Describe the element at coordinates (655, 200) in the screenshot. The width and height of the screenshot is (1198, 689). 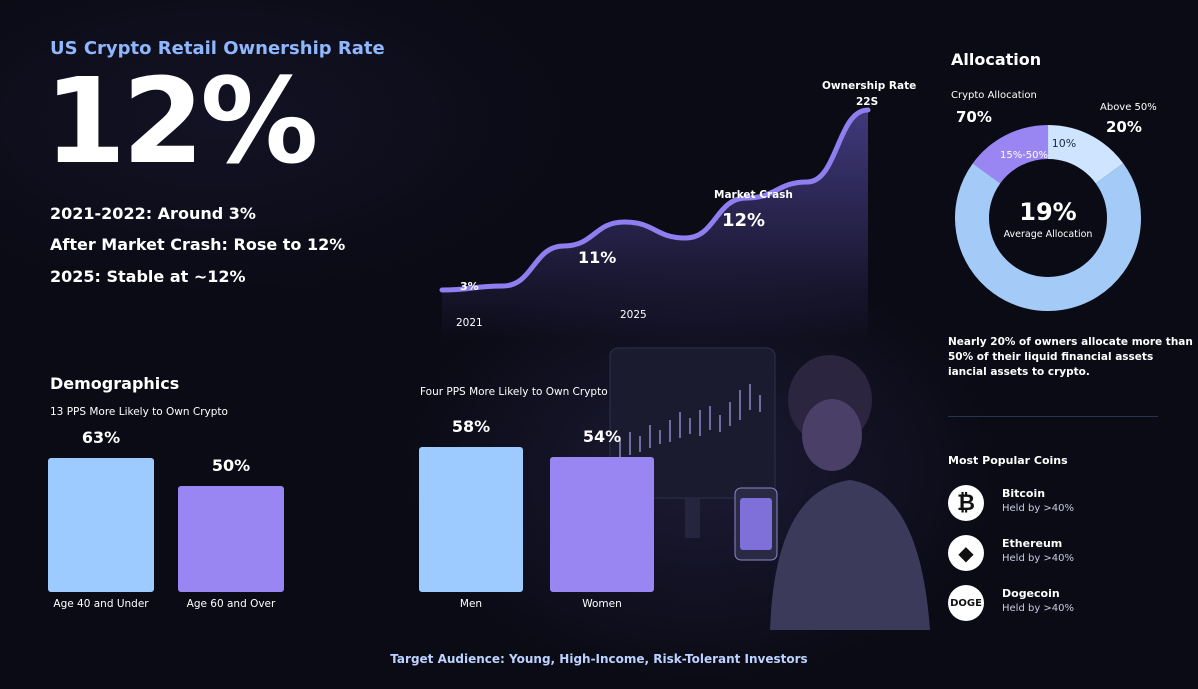
I see `line-series` at that location.